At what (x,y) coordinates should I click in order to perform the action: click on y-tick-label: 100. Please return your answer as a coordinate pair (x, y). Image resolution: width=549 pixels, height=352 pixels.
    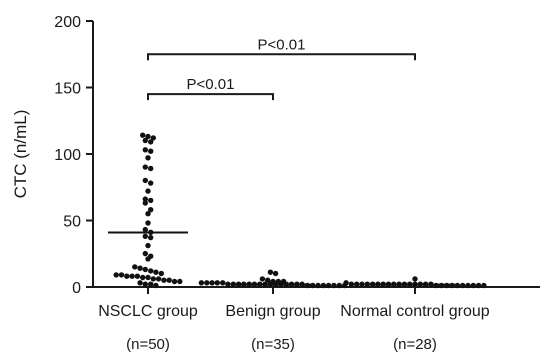
    Looking at the image, I should click on (67, 155).